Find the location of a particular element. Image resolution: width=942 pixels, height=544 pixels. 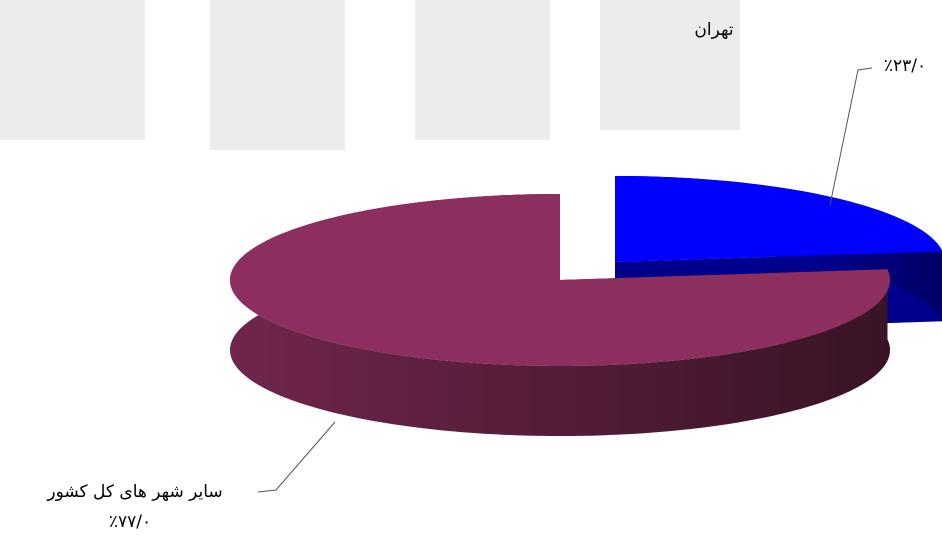

slice-value-label: ٪۷۷/۰ is located at coordinates (130, 522).